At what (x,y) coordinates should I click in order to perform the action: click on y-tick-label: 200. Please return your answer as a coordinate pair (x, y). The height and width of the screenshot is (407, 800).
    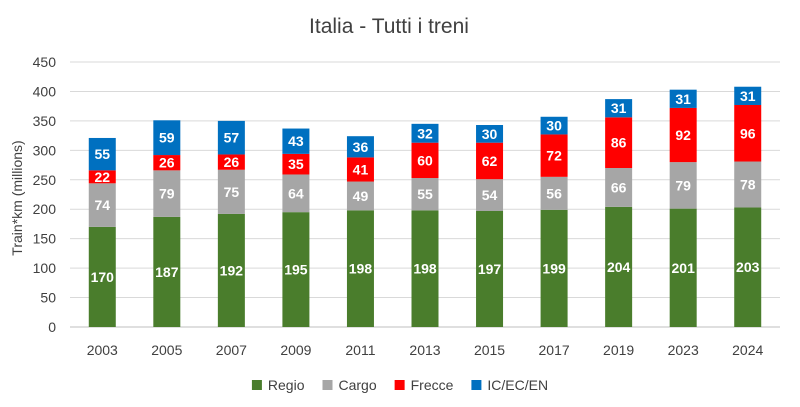
    Looking at the image, I should click on (45, 209).